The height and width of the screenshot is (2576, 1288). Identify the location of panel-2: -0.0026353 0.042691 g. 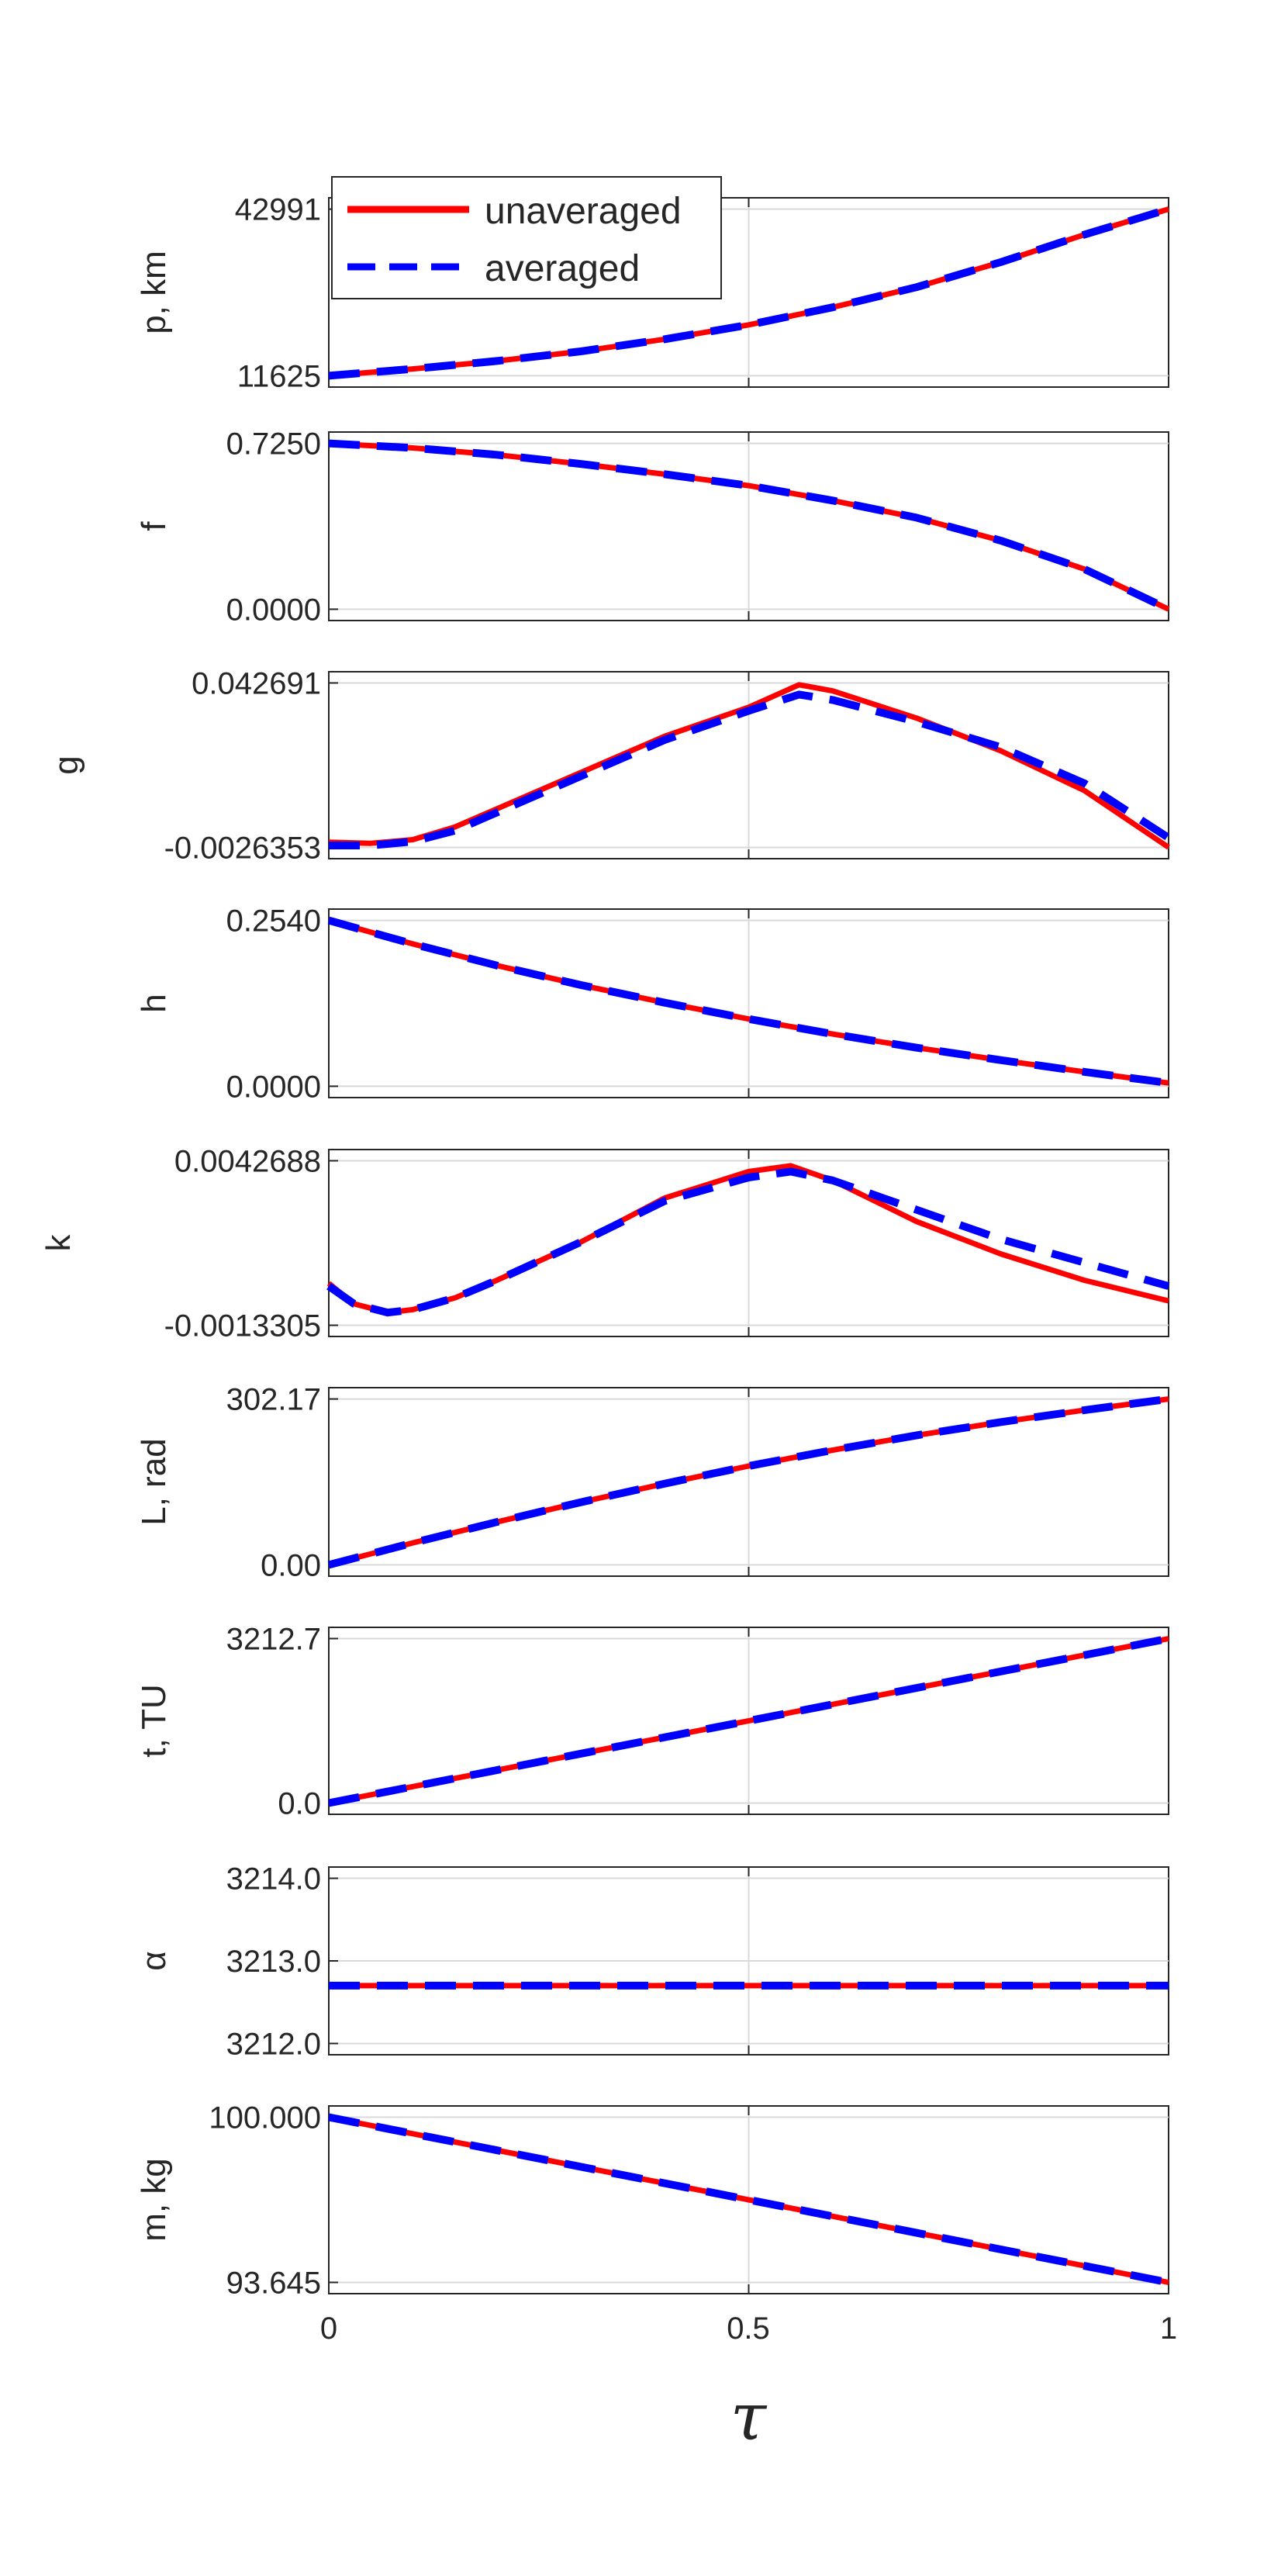
(609, 766).